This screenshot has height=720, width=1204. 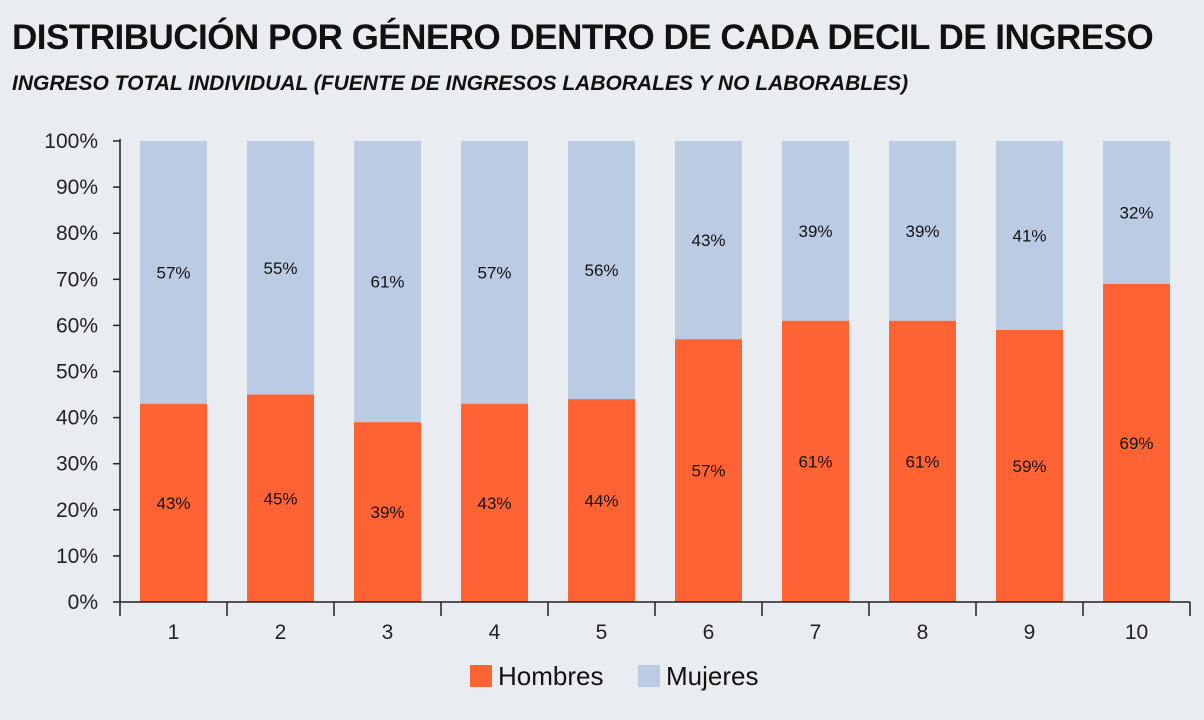 What do you see at coordinates (71, 141) in the screenshot?
I see `y-tick-label: 100%` at bounding box center [71, 141].